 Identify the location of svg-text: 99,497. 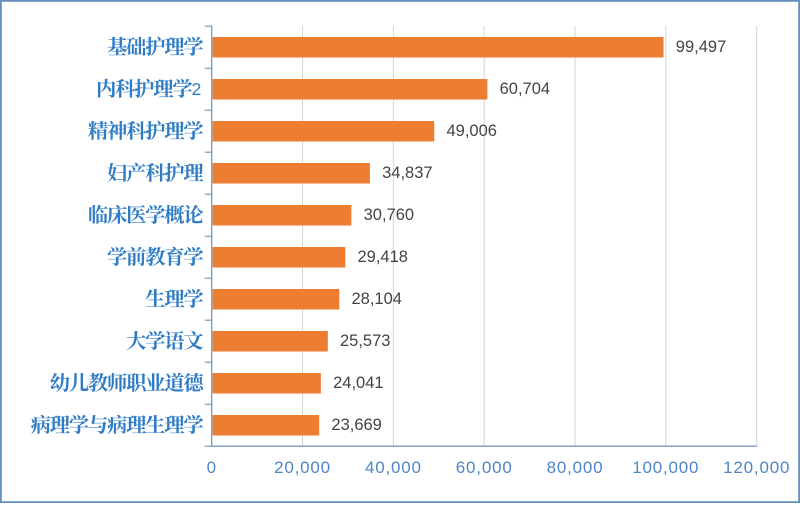
(701, 47).